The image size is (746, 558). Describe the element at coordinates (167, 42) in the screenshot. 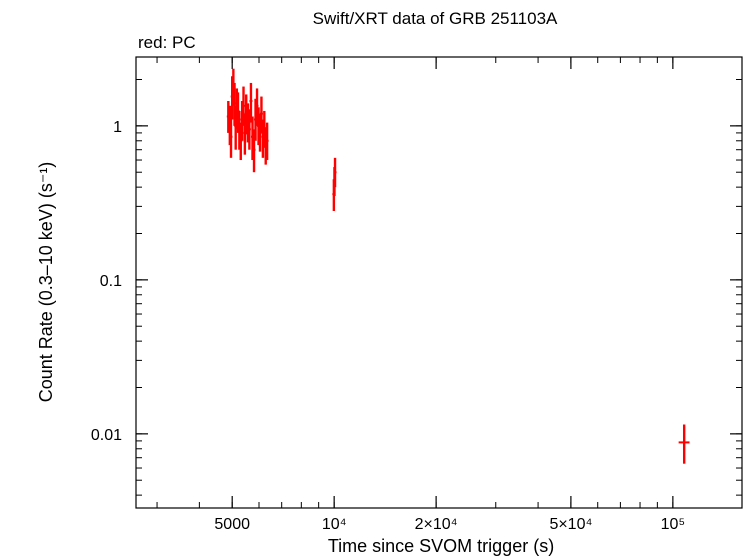

I see `legend-text: red: PC` at that location.